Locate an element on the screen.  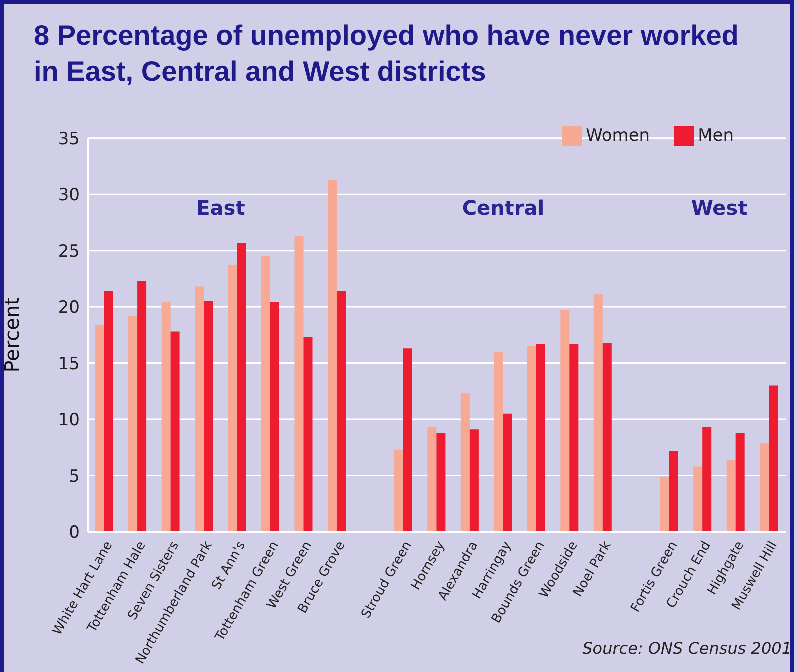
legend-label: Women is located at coordinates (618, 136).